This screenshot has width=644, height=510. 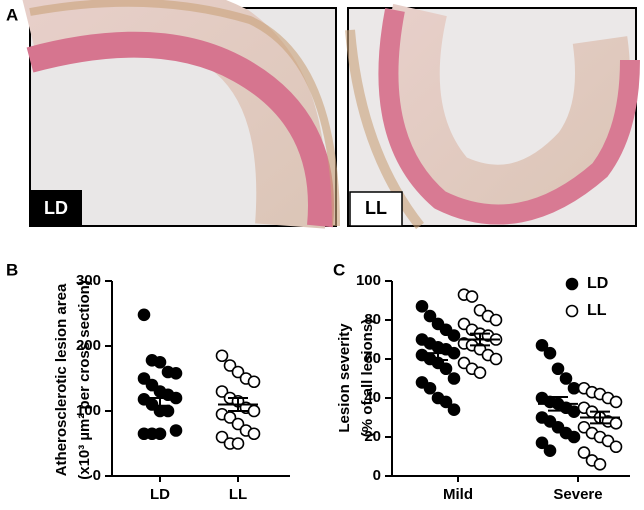 I want to click on panel-label: A, so click(x=12, y=14).